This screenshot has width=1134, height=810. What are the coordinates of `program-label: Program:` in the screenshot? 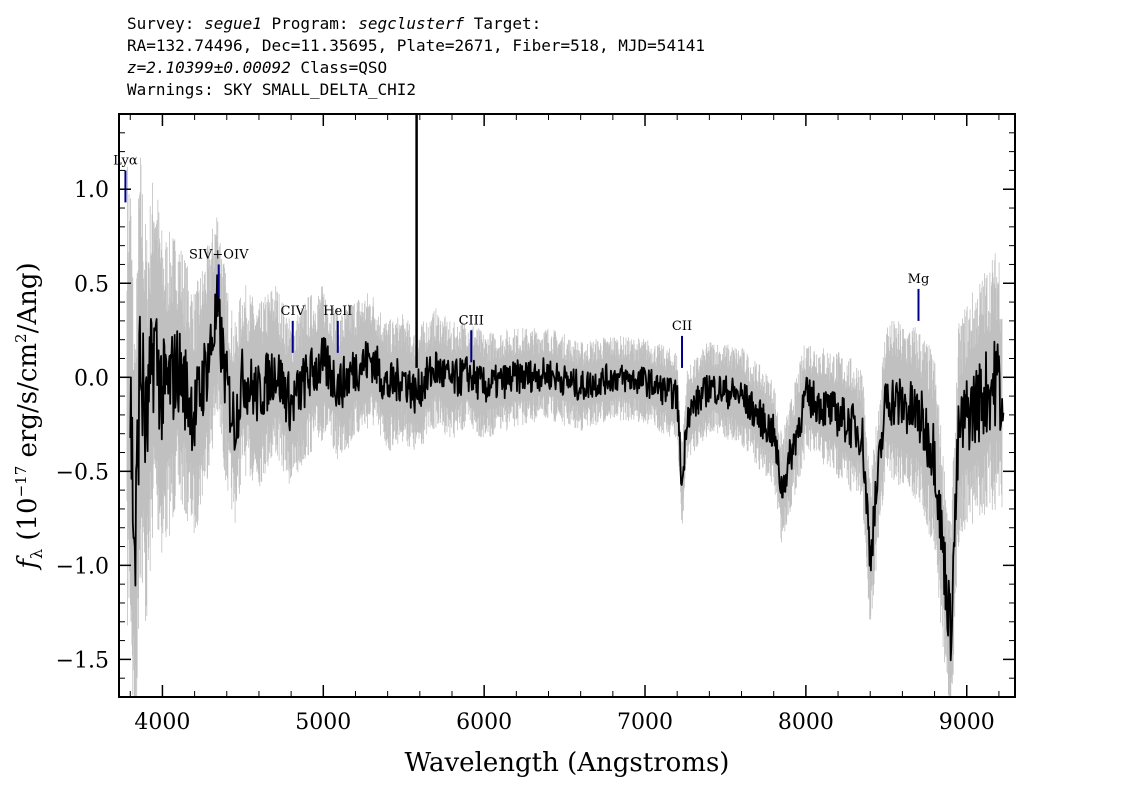 It's located at (310, 23).